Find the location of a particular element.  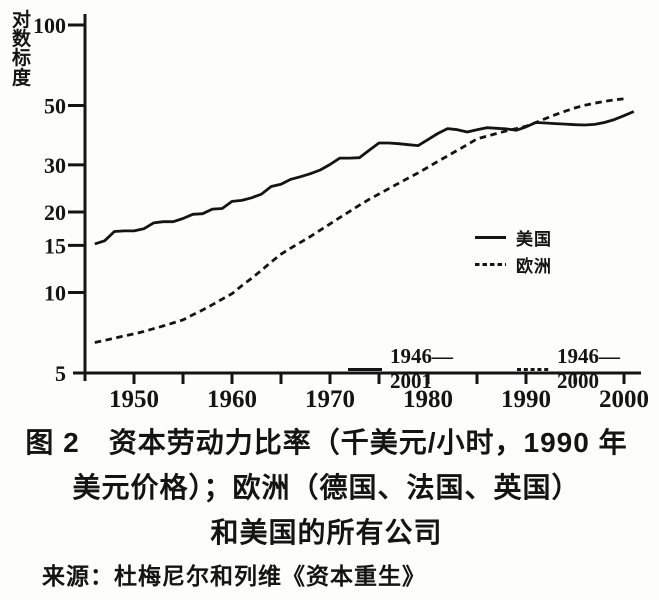

y-tick-label: 10 is located at coordinates (55, 293).